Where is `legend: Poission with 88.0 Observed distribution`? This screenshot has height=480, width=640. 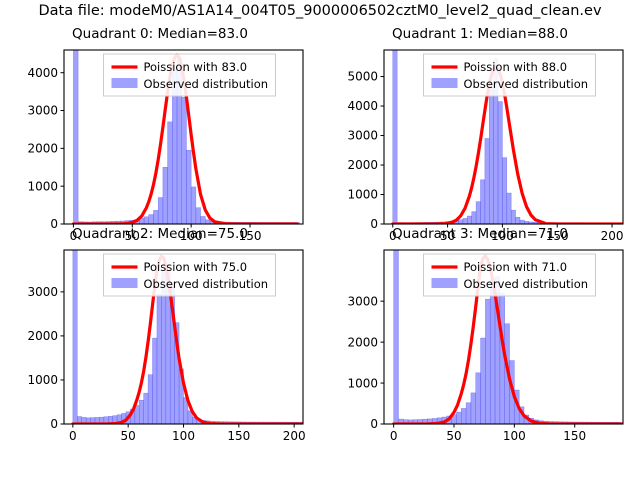
legend: Poission with 88.0 Observed distribution is located at coordinates (509, 75).